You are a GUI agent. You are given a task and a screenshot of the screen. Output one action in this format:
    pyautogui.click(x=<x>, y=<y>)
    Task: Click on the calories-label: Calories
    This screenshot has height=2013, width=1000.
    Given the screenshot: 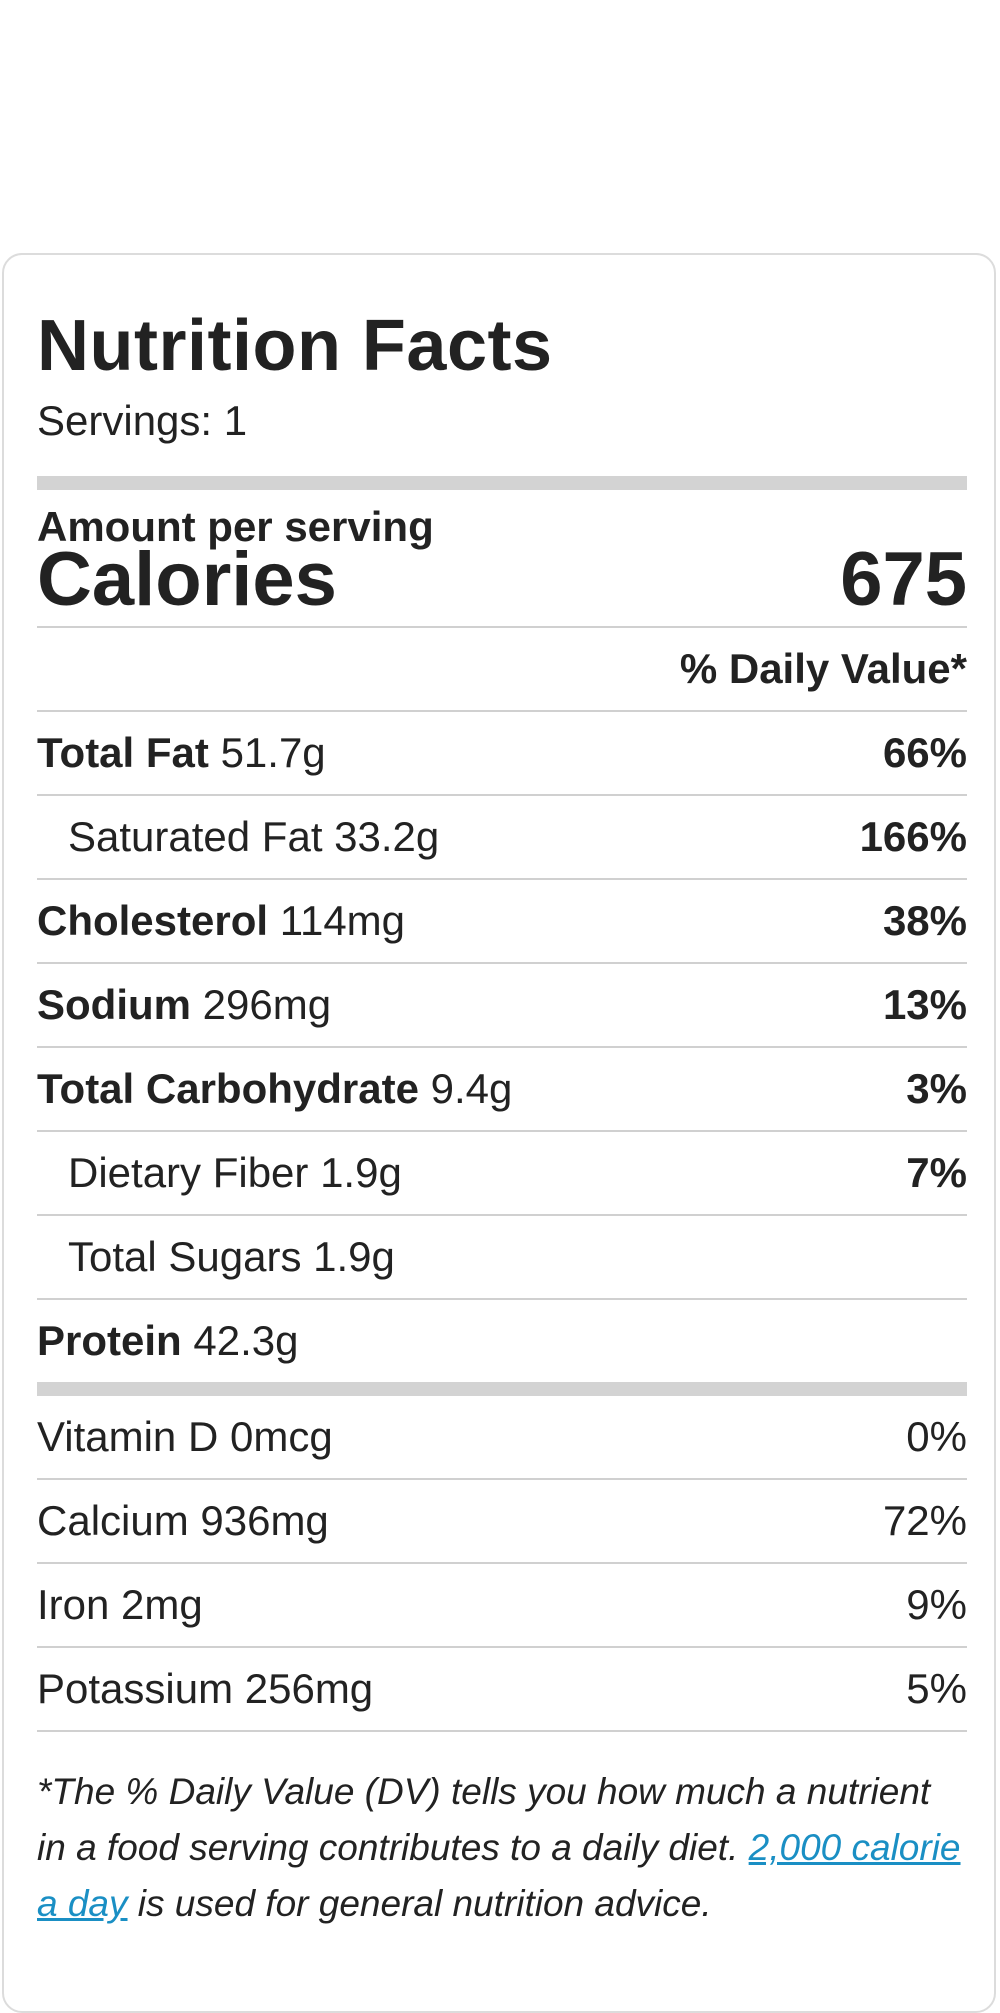 What is the action you would take?
    pyautogui.click(x=187, y=579)
    